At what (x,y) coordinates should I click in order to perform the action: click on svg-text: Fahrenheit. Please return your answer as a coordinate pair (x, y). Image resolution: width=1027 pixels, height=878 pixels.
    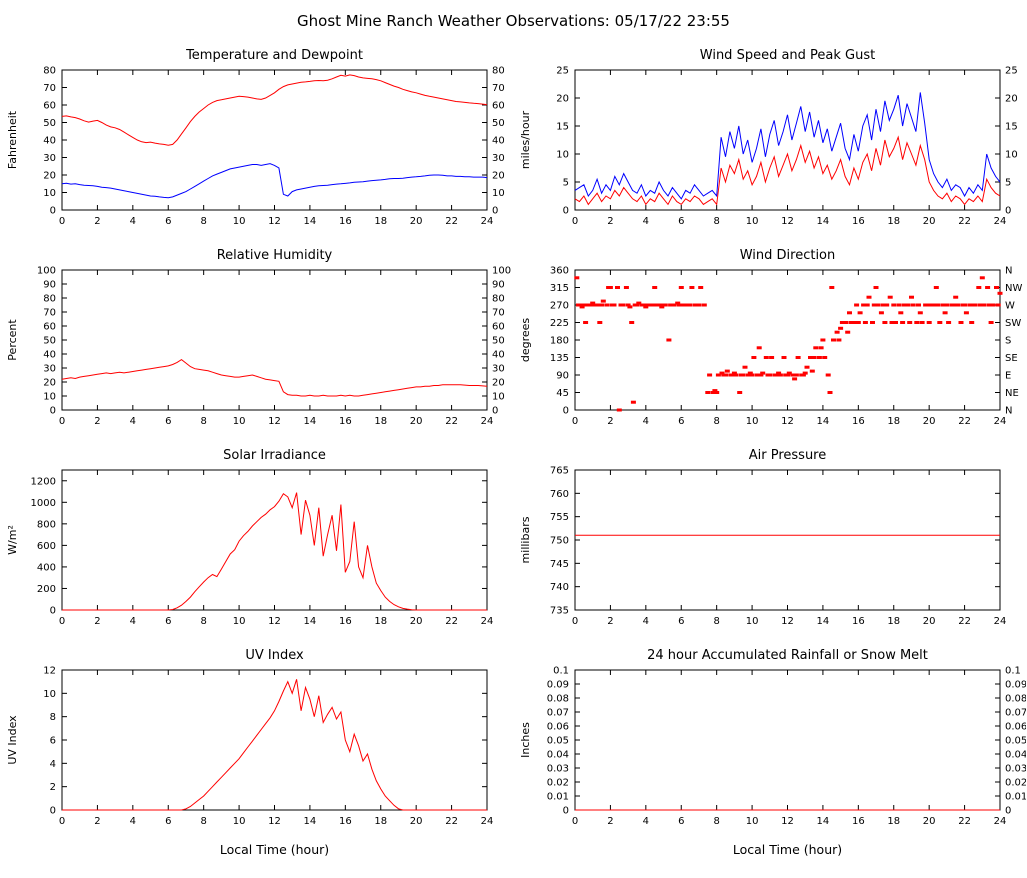
    Looking at the image, I should click on (12, 139).